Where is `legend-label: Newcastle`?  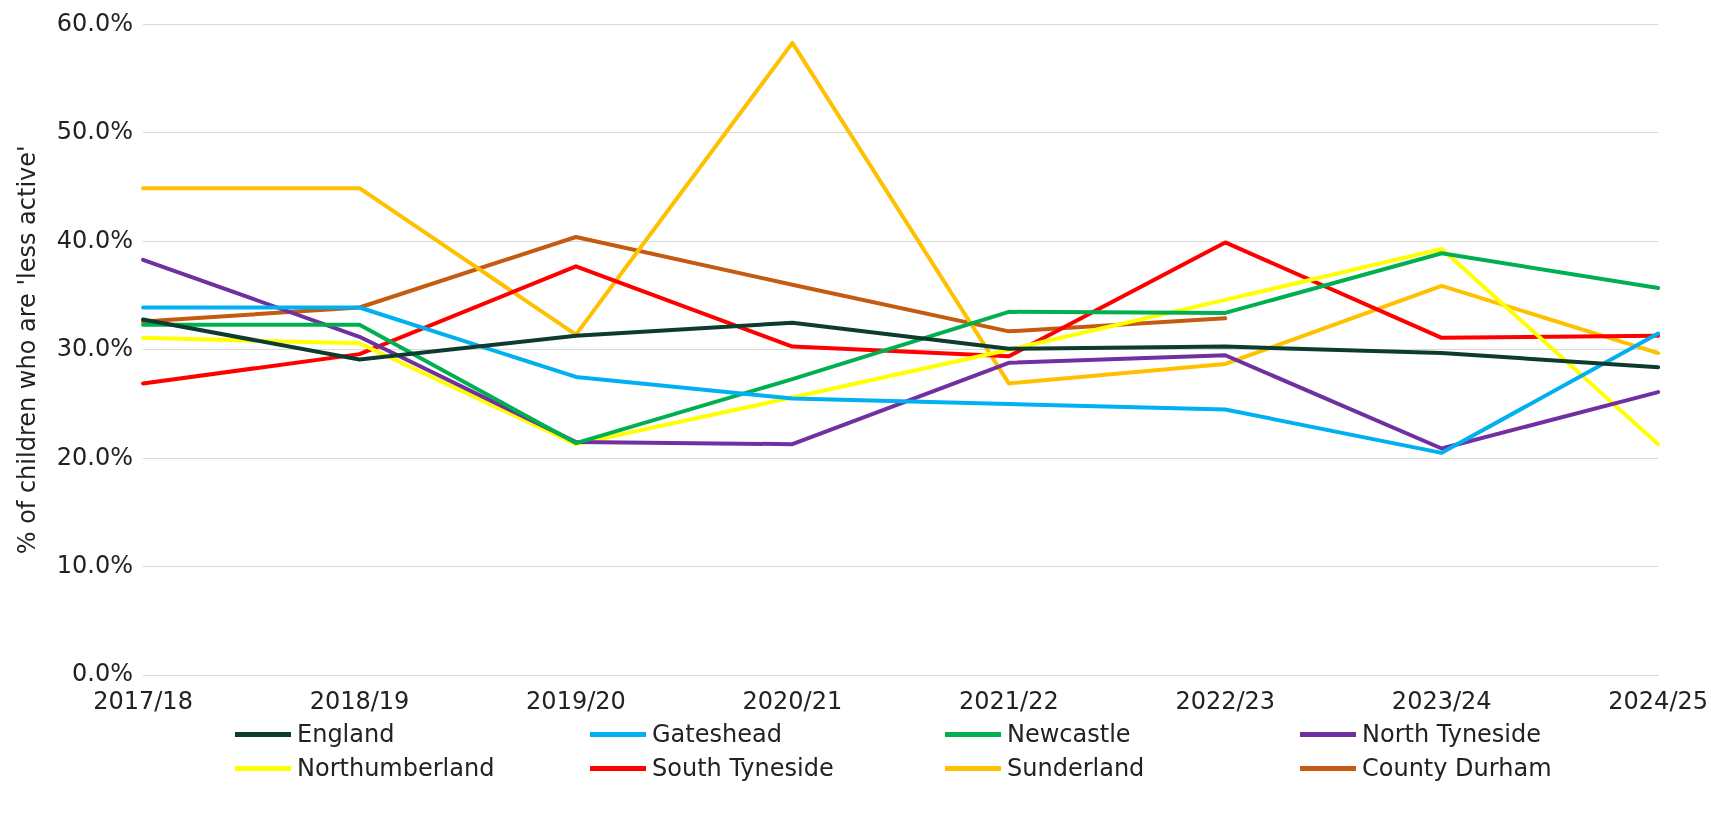 legend-label: Newcastle is located at coordinates (1069, 734).